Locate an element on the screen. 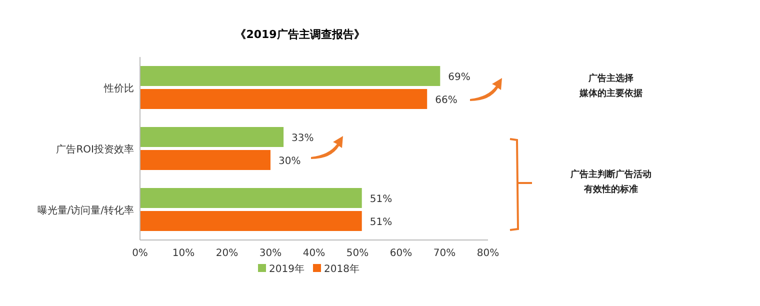 The height and width of the screenshot is (306, 760). data-label: 66% is located at coordinates (446, 100).